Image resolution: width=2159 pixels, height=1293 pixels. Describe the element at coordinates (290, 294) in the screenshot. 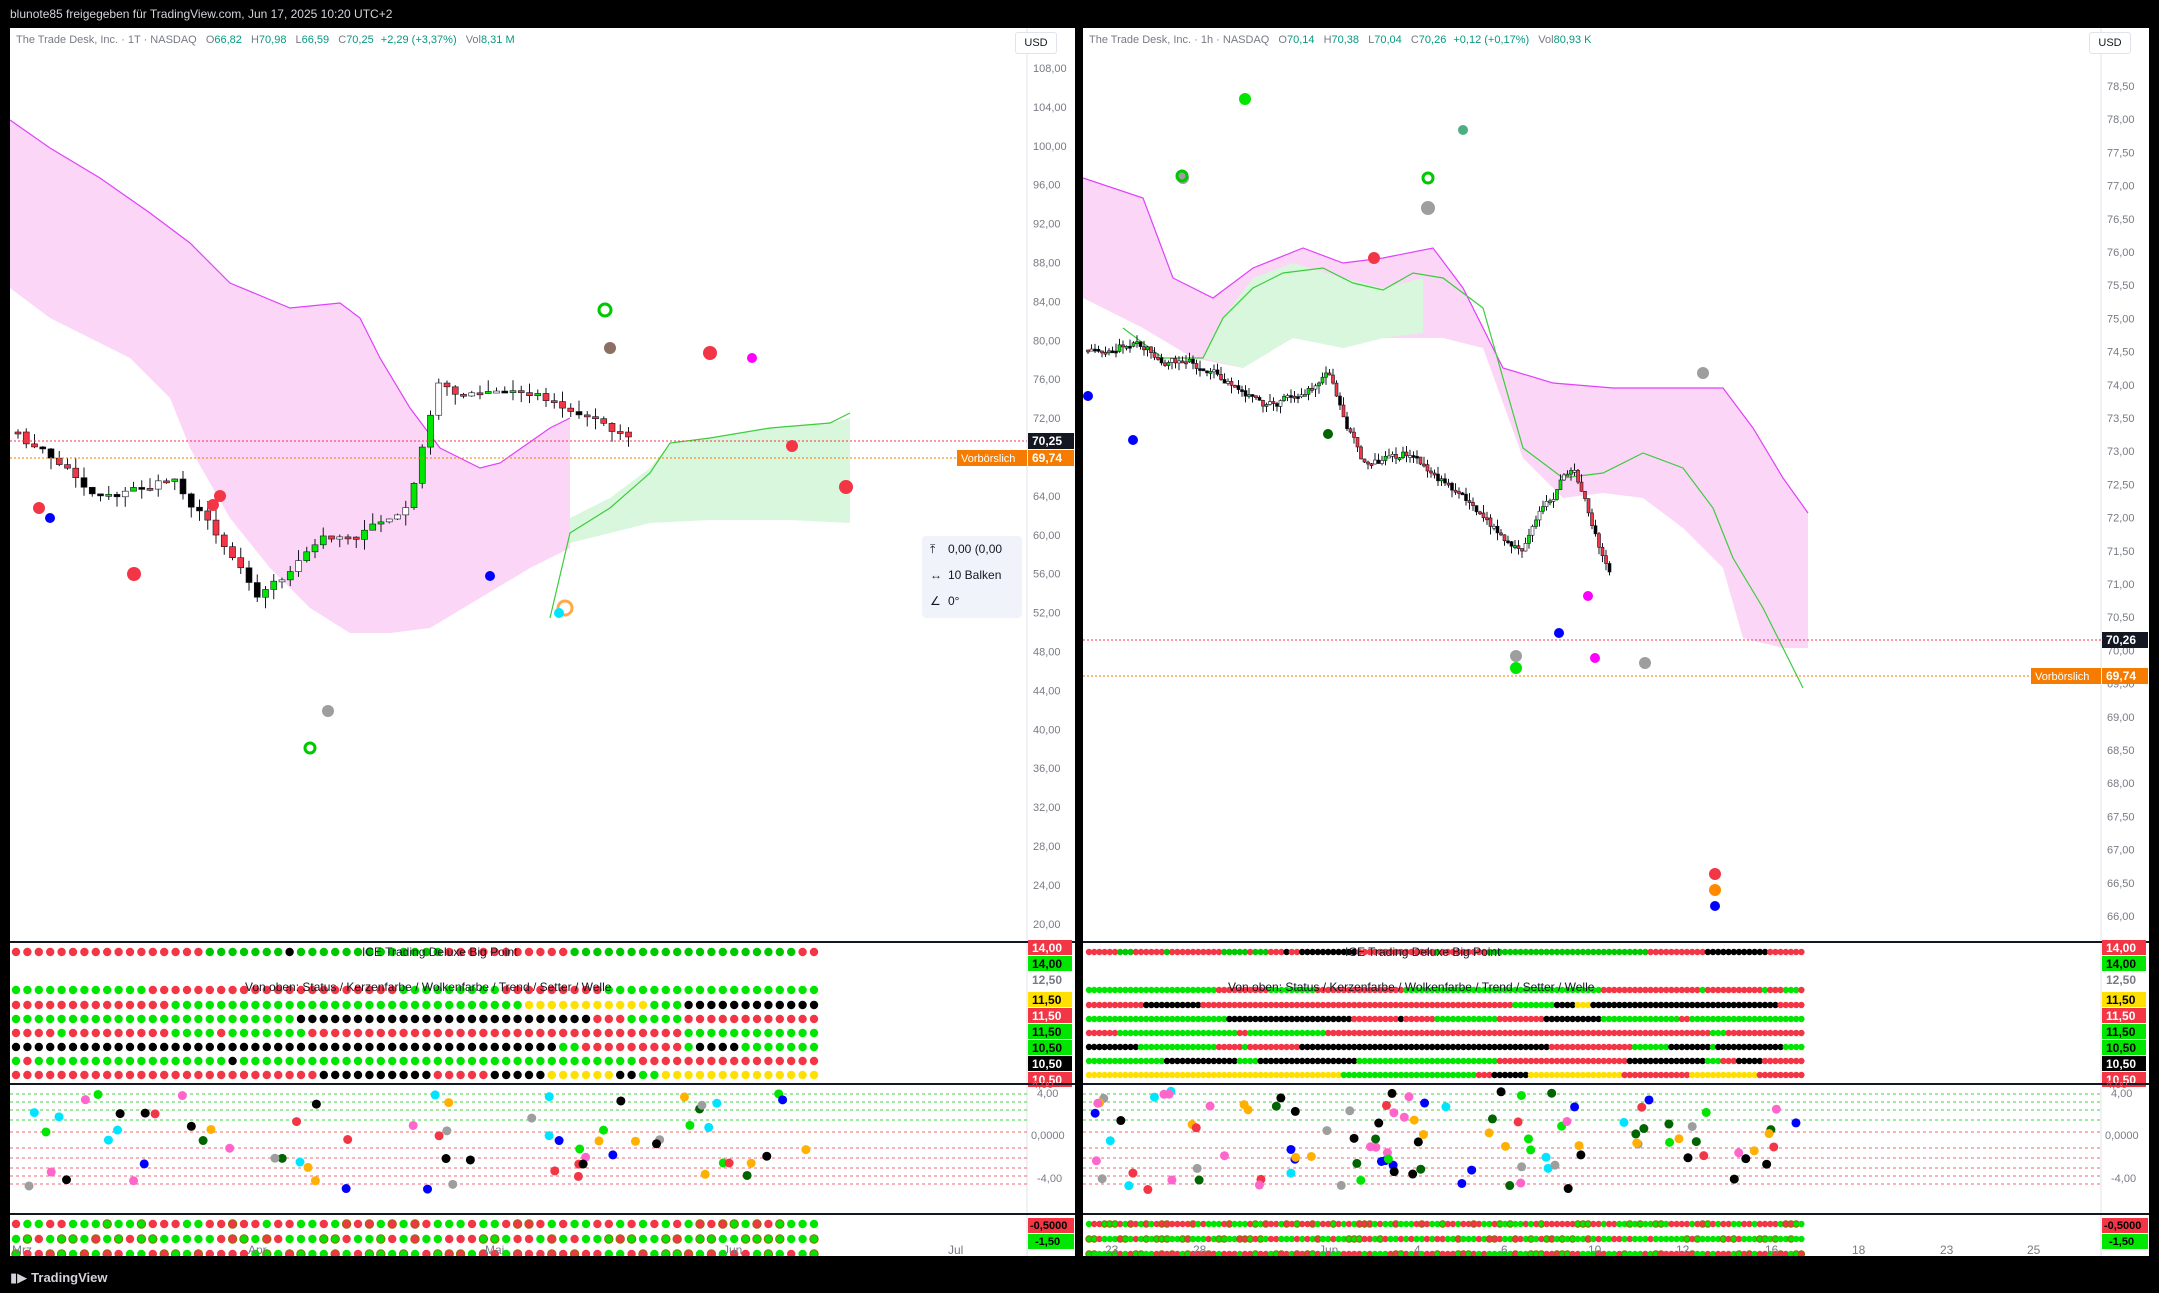

I see `ichimoku-cloud-bearish-edge` at that location.